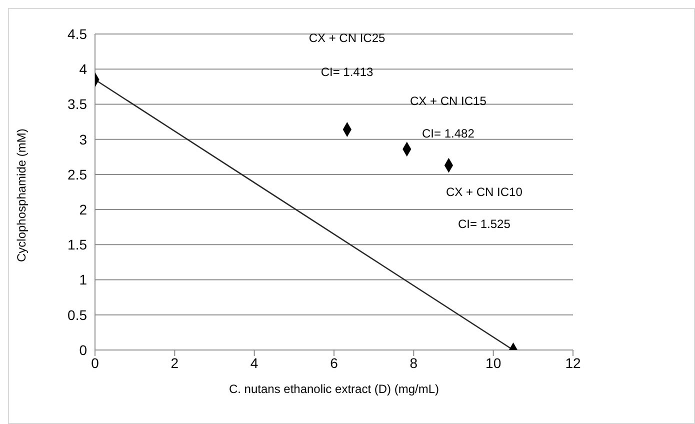 This screenshot has height=424, width=695. Describe the element at coordinates (83, 210) in the screenshot. I see `y-tick-label: 2` at that location.